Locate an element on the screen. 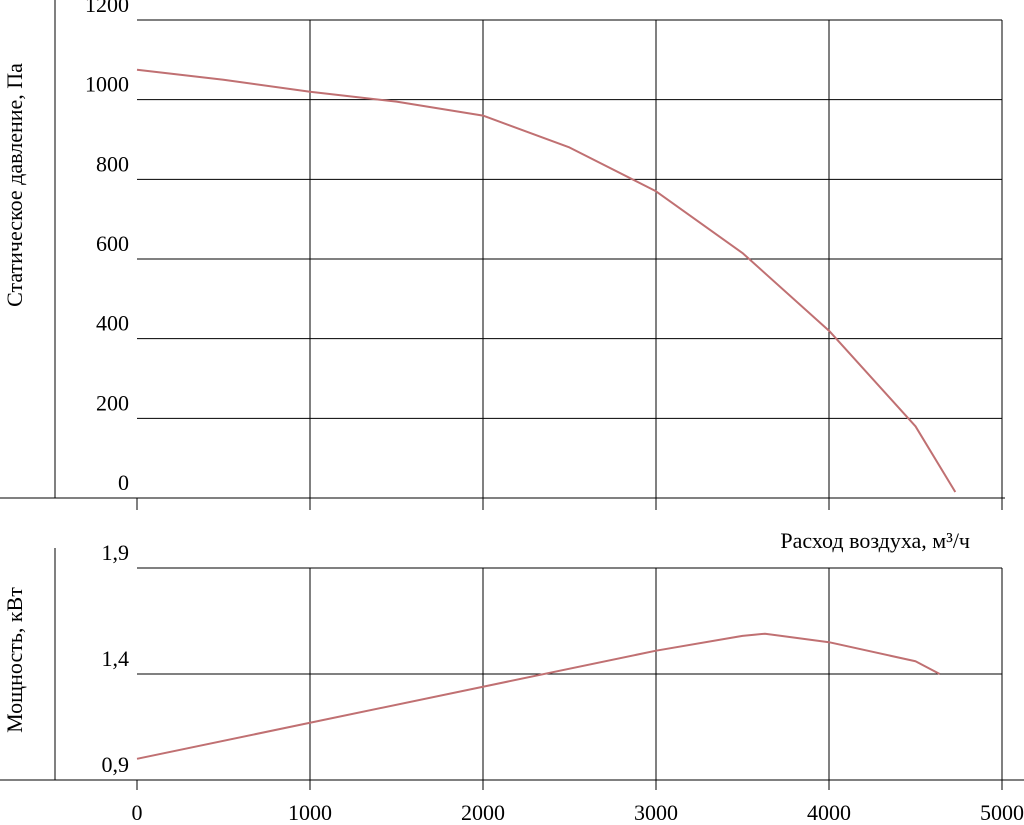  y-tick-label: 400 is located at coordinates (112, 323).